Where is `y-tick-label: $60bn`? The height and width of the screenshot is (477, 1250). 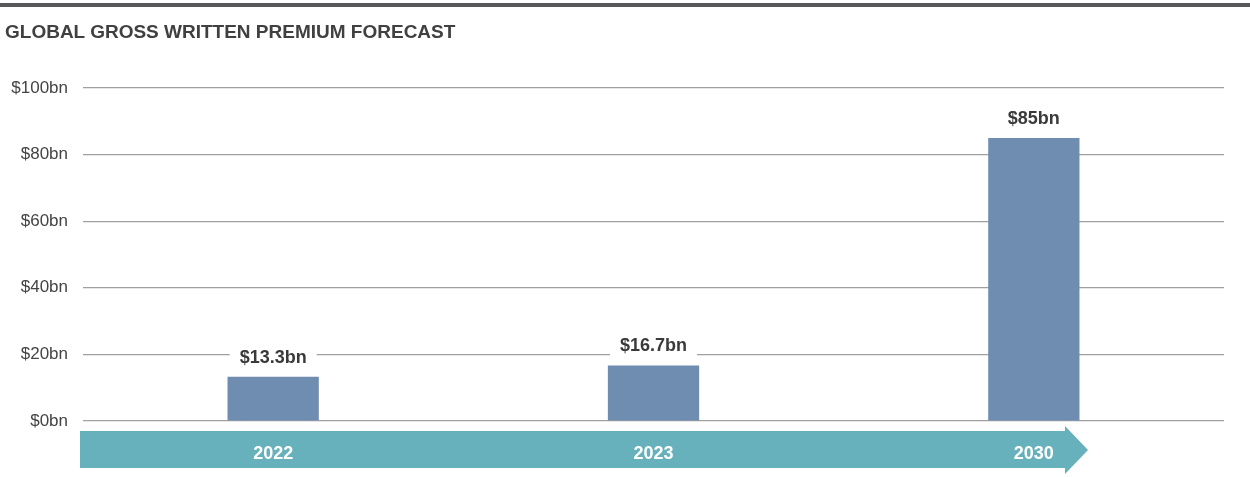 y-tick-label: $60bn is located at coordinates (44, 220).